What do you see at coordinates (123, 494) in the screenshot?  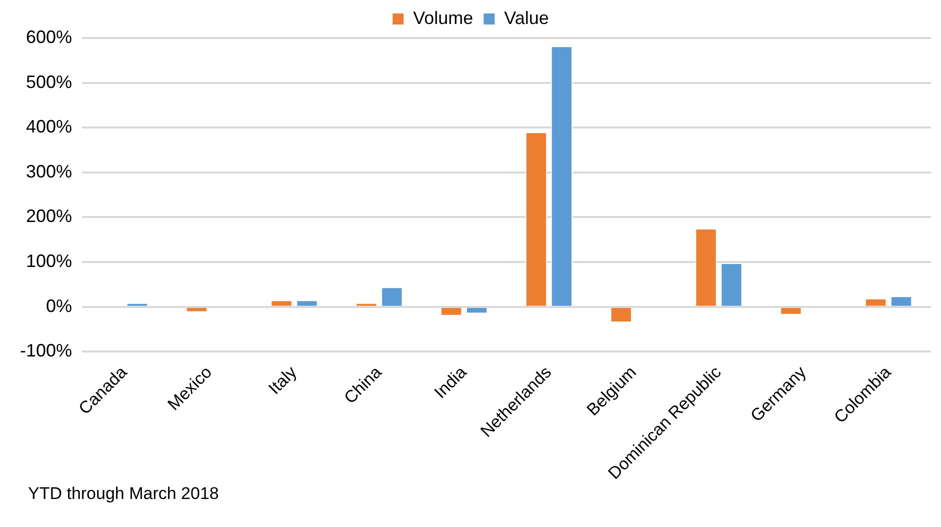 I see `text: YTD through March 2018` at bounding box center [123, 494].